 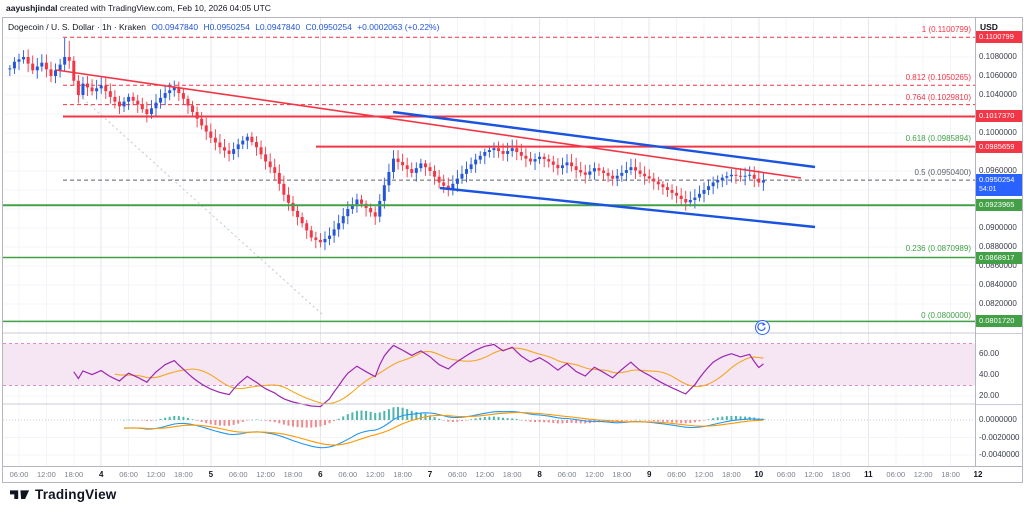 What do you see at coordinates (32, 8) in the screenshot?
I see `attribution-user: aayushjindal` at bounding box center [32, 8].